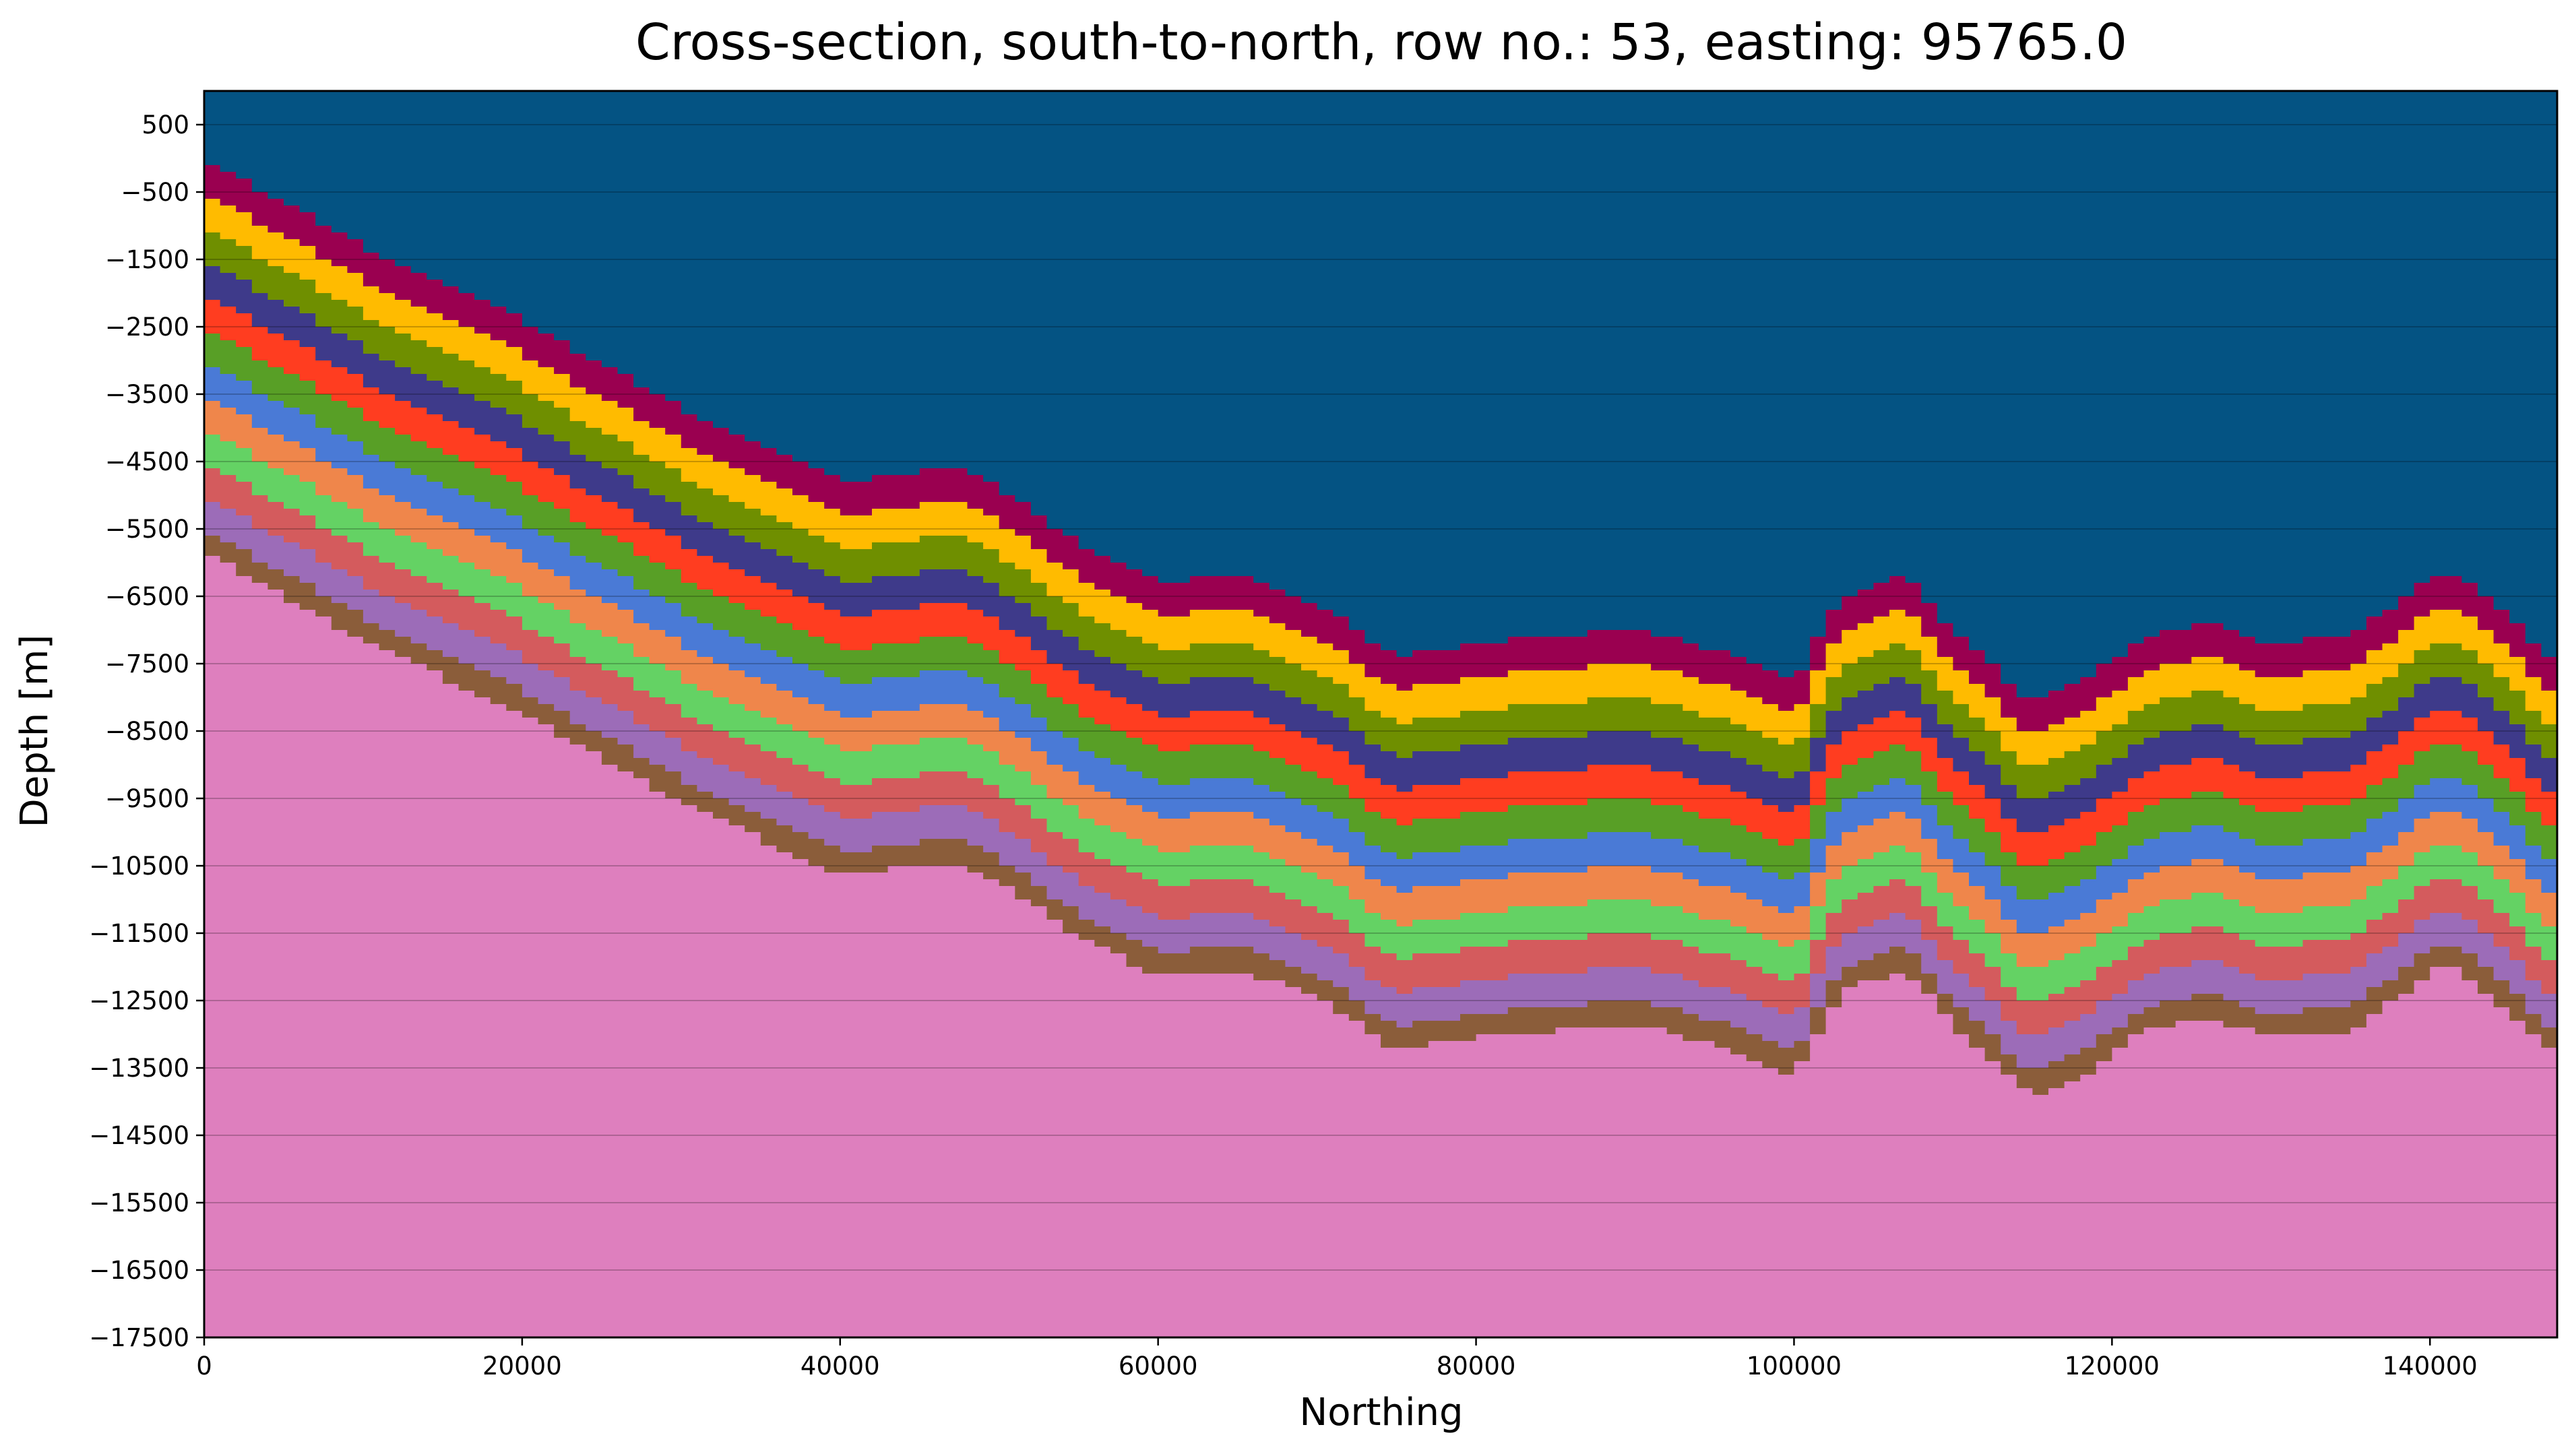 This screenshot has width=2574, height=1456. What do you see at coordinates (1158, 1366) in the screenshot?
I see `x-tick-label: 60000` at bounding box center [1158, 1366].